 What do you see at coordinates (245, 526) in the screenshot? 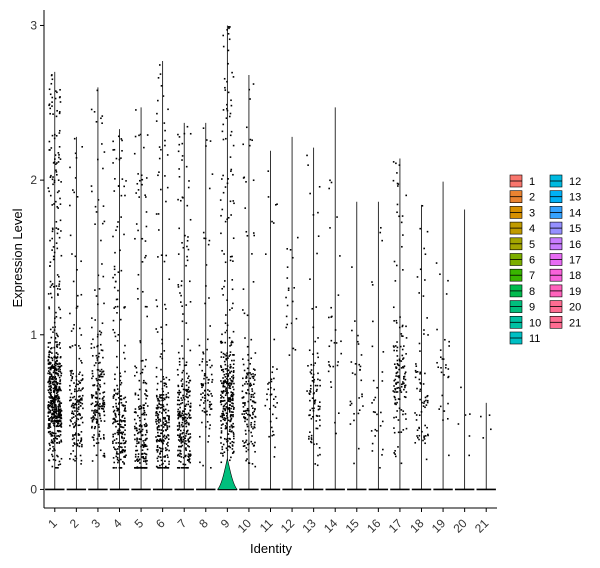
I see `x-tick-label: 10` at bounding box center [245, 526].